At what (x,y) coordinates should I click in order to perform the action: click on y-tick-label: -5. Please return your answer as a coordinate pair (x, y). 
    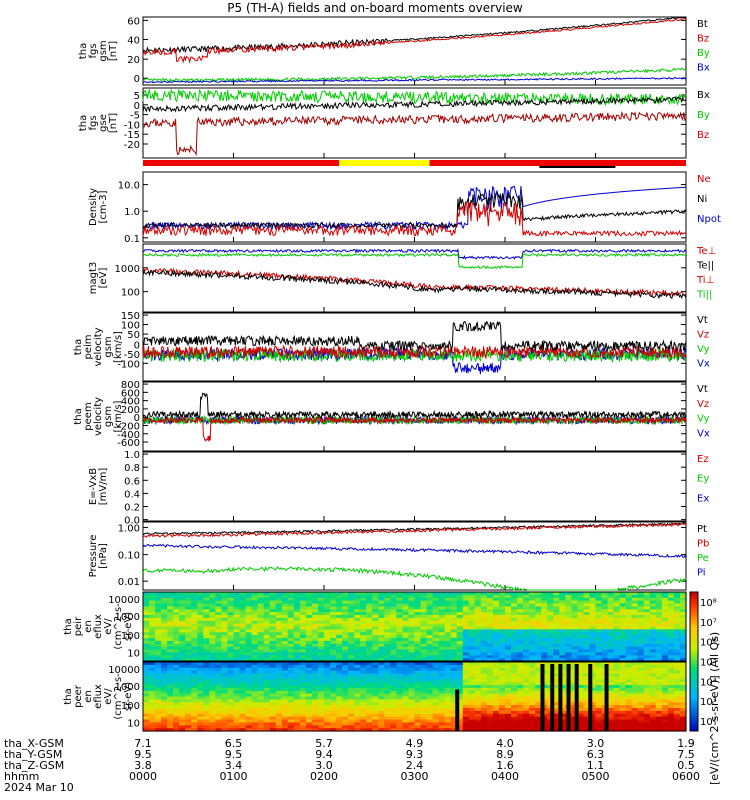
    Looking at the image, I should click on (135, 116).